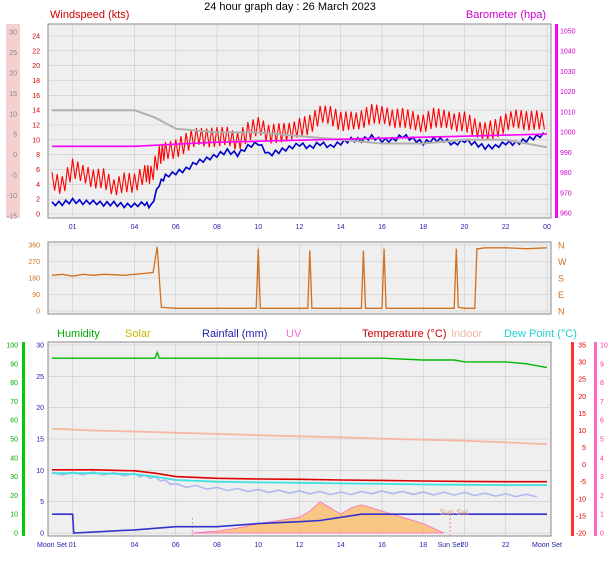 The width and height of the screenshot is (608, 561). What do you see at coordinates (34, 246) in the screenshot?
I see `direction-degree-label: 360` at bounding box center [34, 246].